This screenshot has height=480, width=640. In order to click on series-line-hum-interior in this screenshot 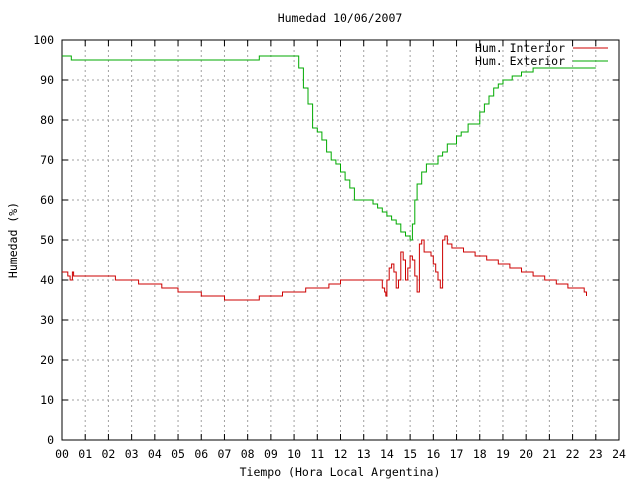, I will do `click(324, 268)`.